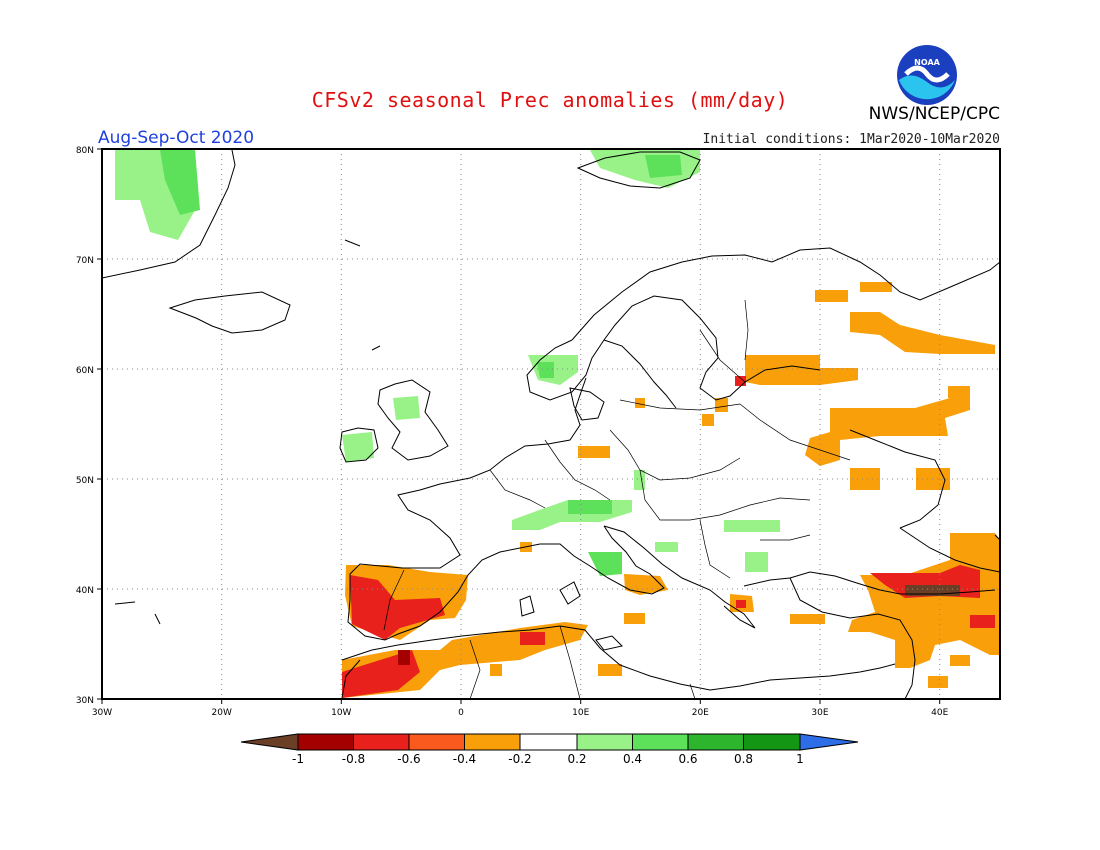  What do you see at coordinates (580, 713) in the screenshot?
I see `lon-tick-label: 10E` at bounding box center [580, 713].